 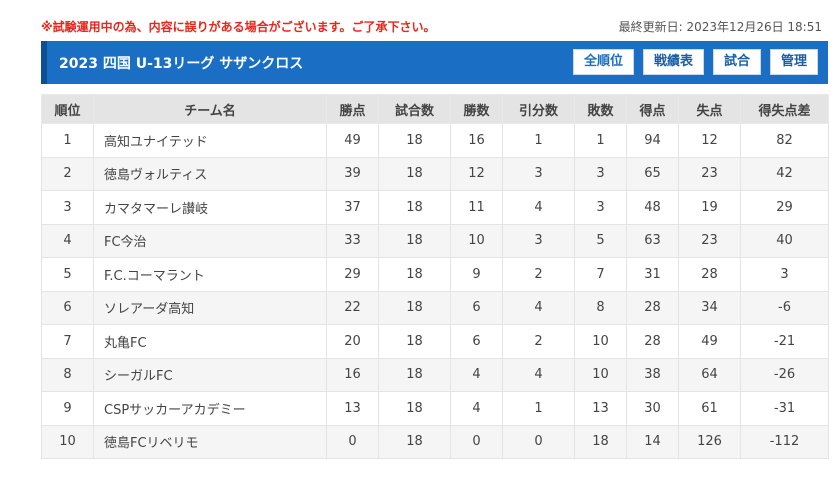 I want to click on cell-team-name: F.C.コーマラント, so click(x=210, y=274).